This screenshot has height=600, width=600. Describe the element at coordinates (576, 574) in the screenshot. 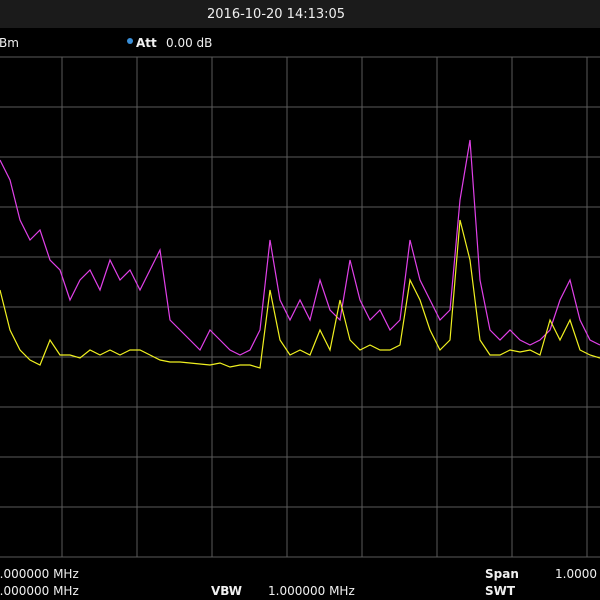

I see `span-value: 1.0000` at that location.